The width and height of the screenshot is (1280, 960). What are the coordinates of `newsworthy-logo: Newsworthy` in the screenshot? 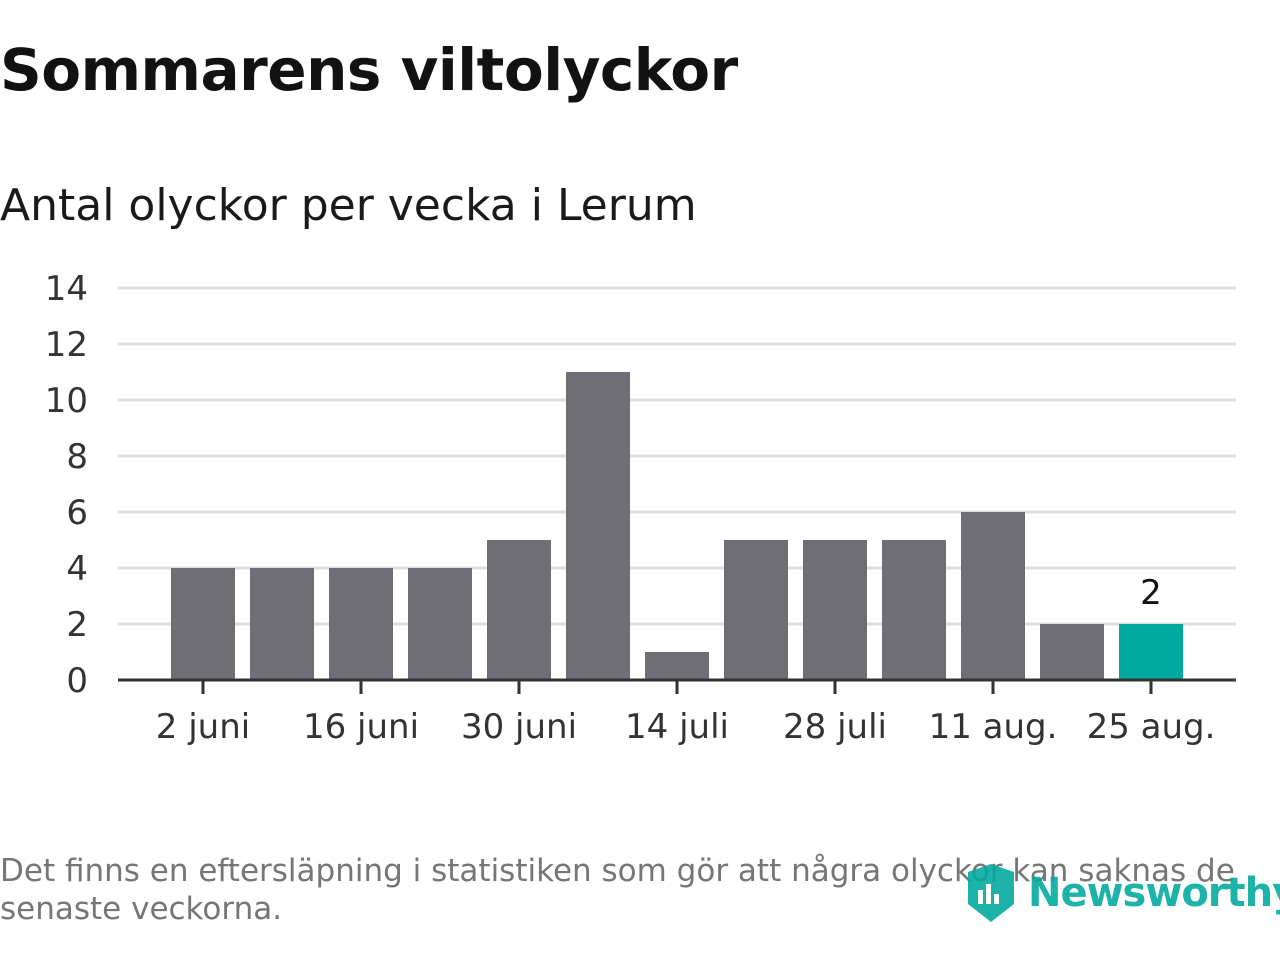 It's located at (1122, 893).